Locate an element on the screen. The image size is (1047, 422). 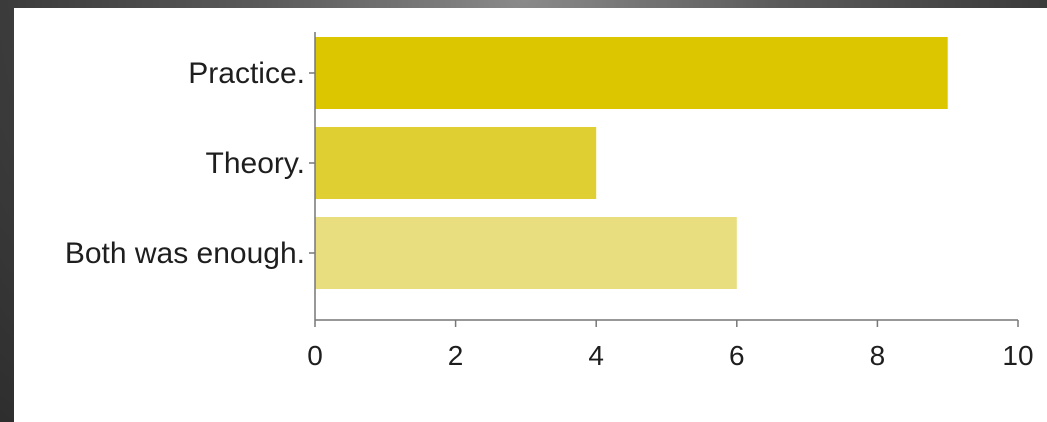
category-labels: Practice. Theory. Both was enough. is located at coordinates (185, 163).